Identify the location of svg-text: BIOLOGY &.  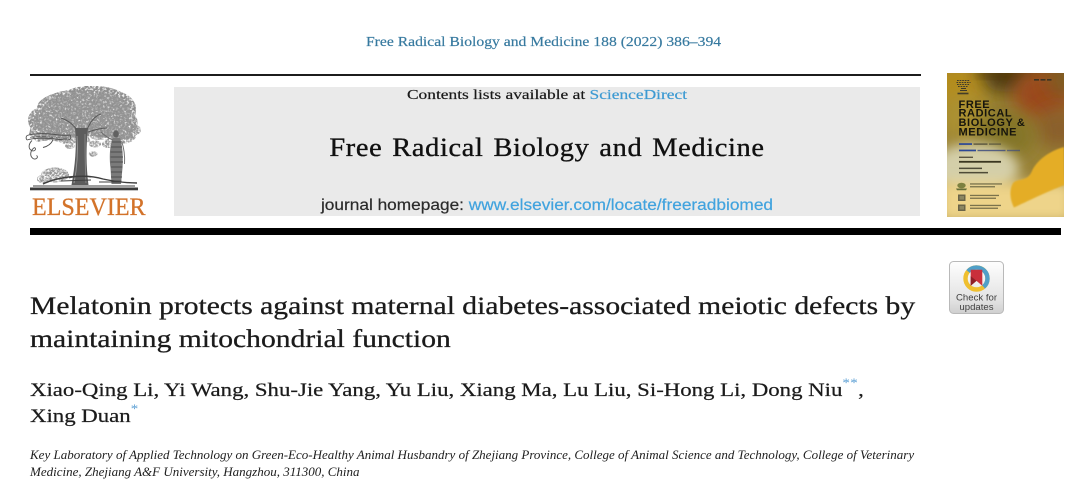
(992, 123).